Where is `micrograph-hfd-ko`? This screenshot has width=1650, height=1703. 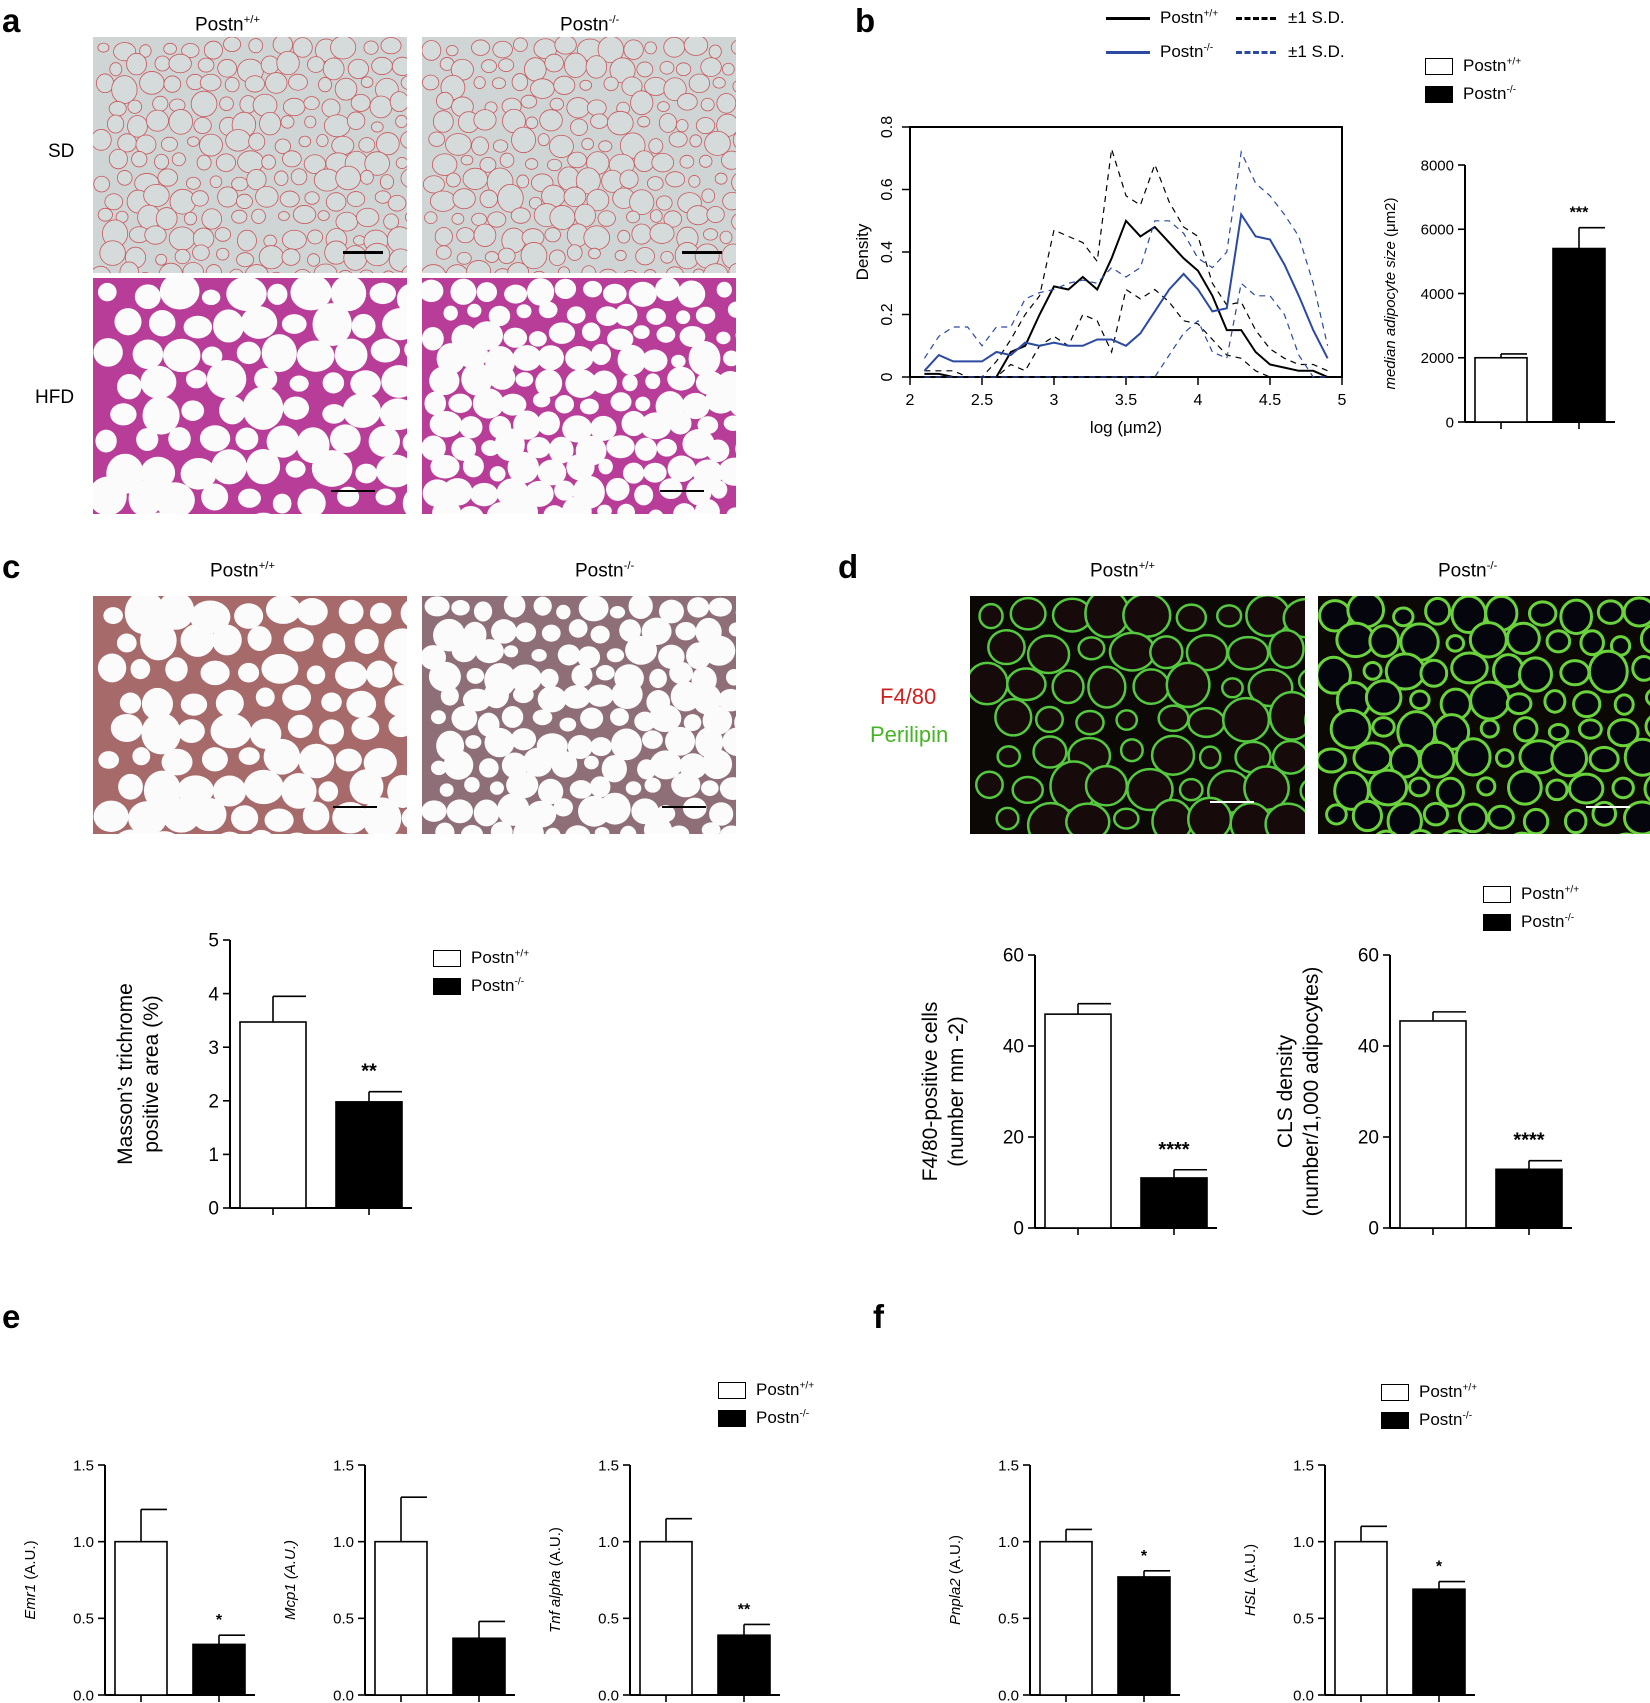
micrograph-hfd-ko is located at coordinates (579, 396).